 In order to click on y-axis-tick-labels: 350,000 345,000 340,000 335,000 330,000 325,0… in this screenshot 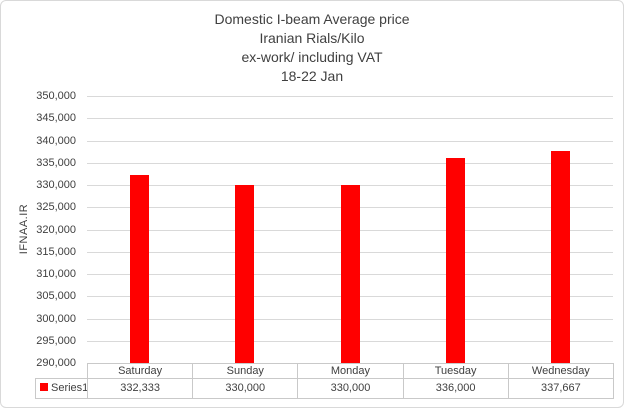, I will do `click(38, 229)`.